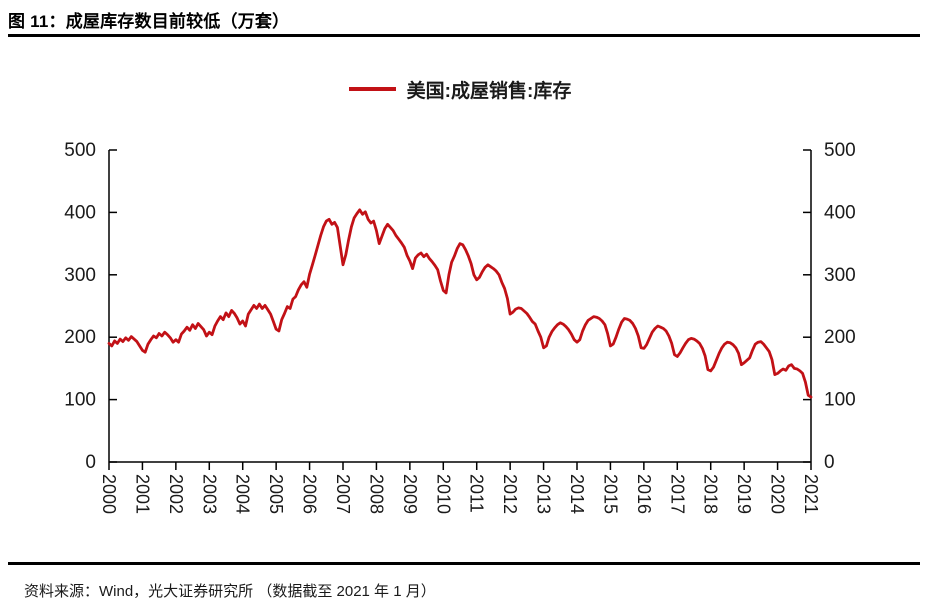 Image resolution: width=928 pixels, height=615 pixels. What do you see at coordinates (80, 337) in the screenshot?
I see `y-tick-label-left: 200` at bounding box center [80, 337].